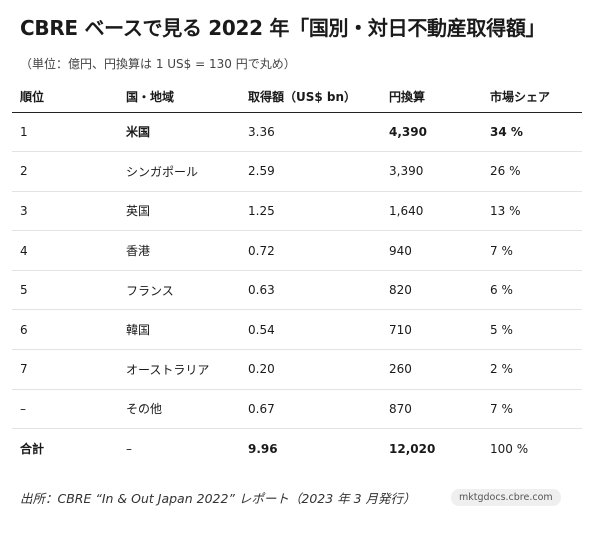 The height and width of the screenshot is (536, 600). I want to click on country-cell: 韓国, so click(179, 330).